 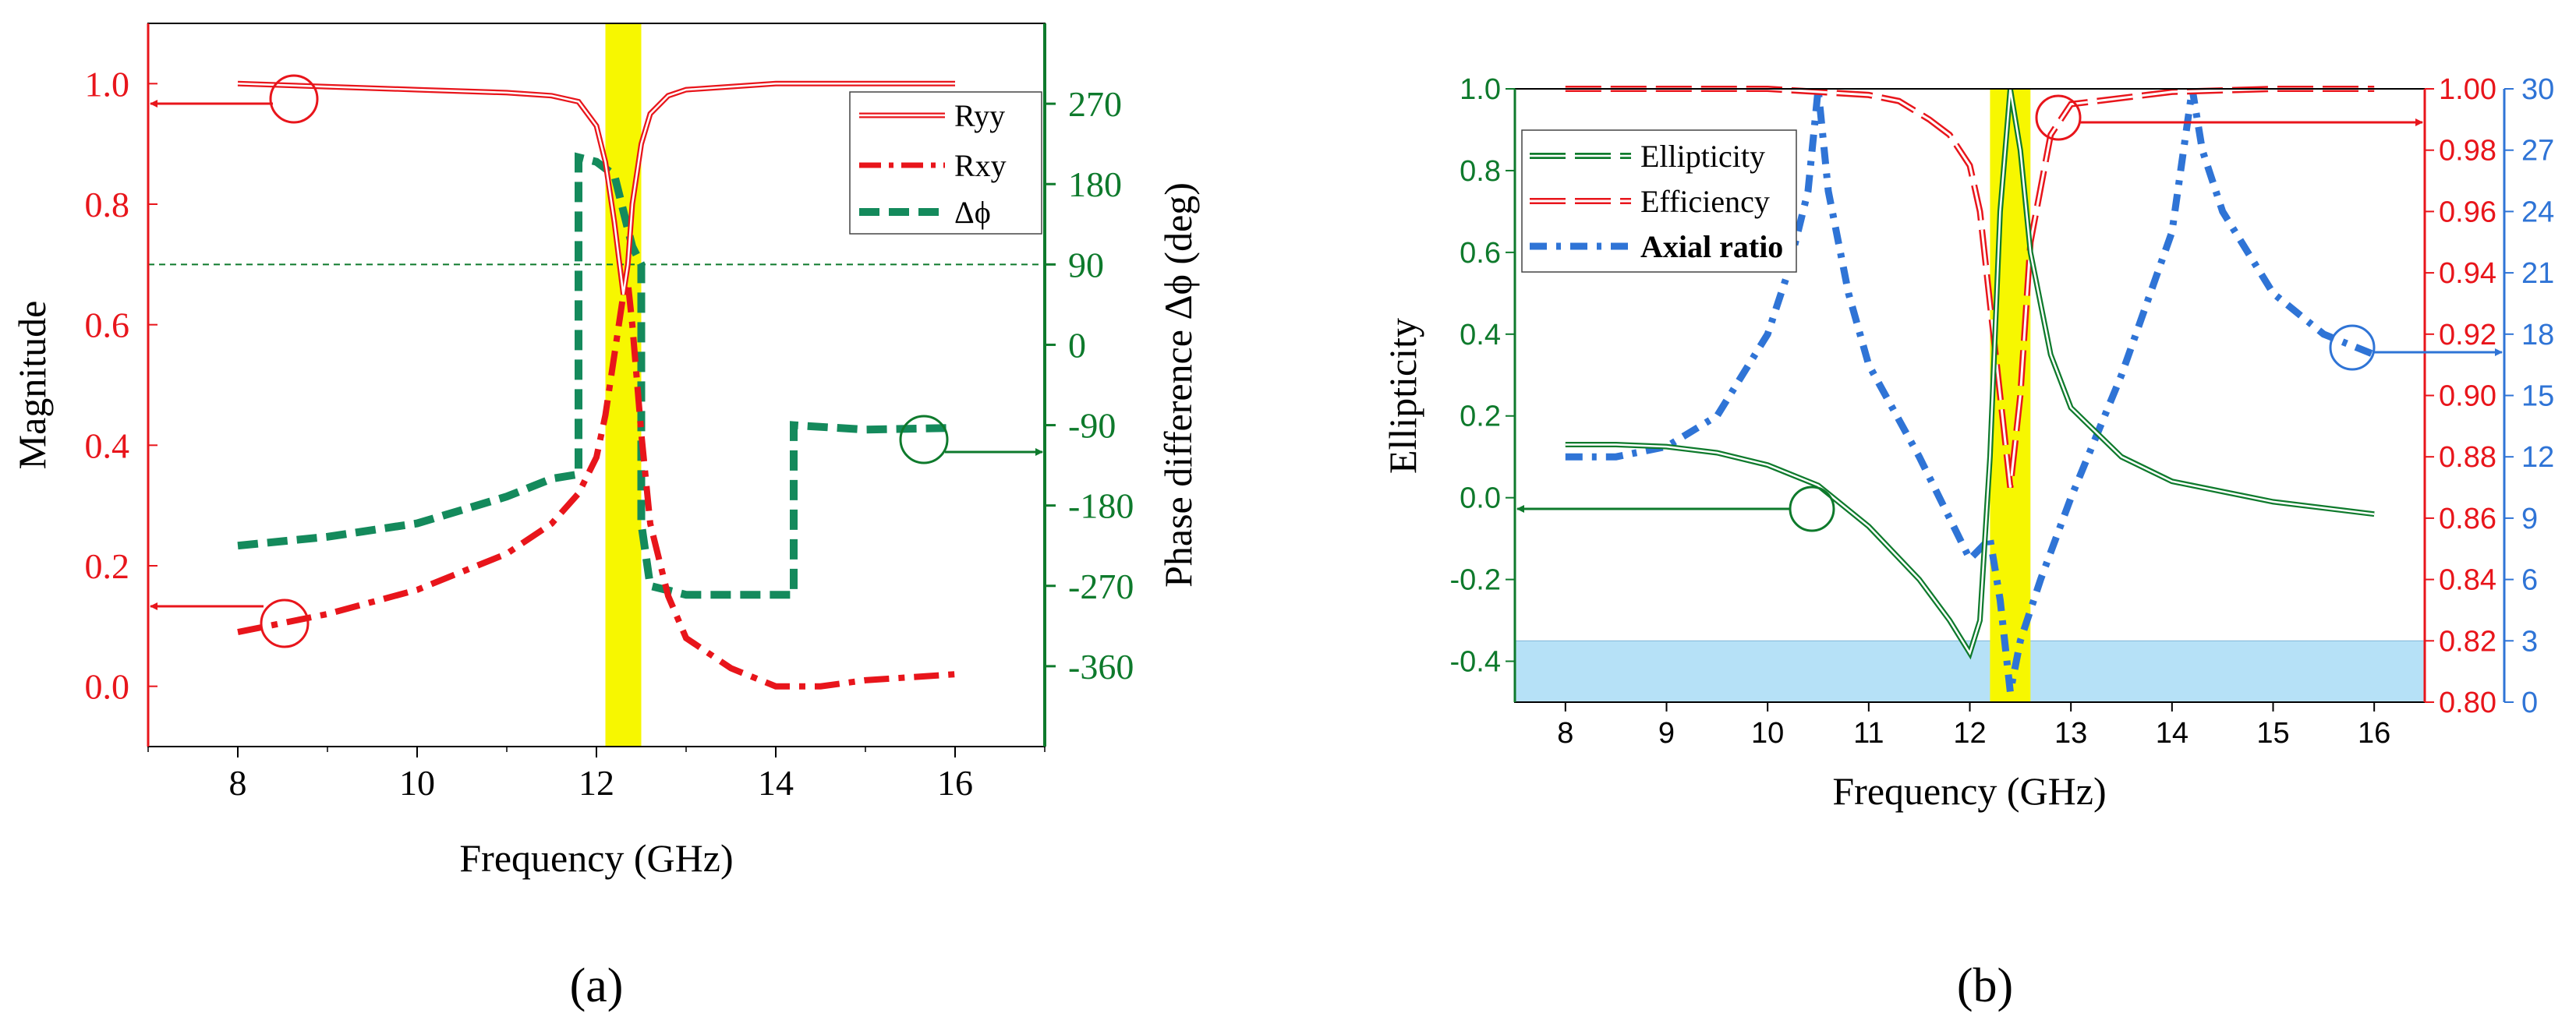 What do you see at coordinates (596, 485) in the screenshot?
I see `series-rxy-line` at bounding box center [596, 485].